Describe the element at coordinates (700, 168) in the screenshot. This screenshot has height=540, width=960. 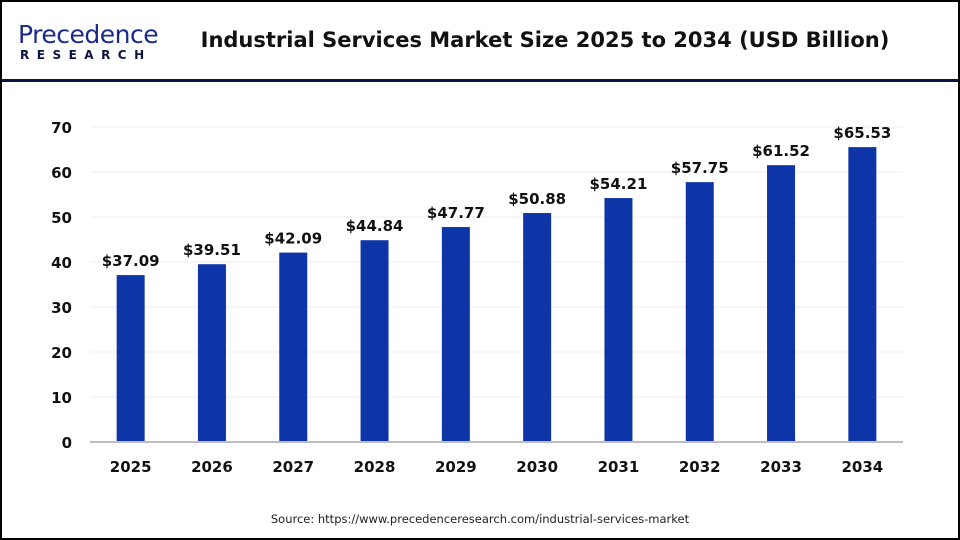
I see `data-label: $57.75` at that location.